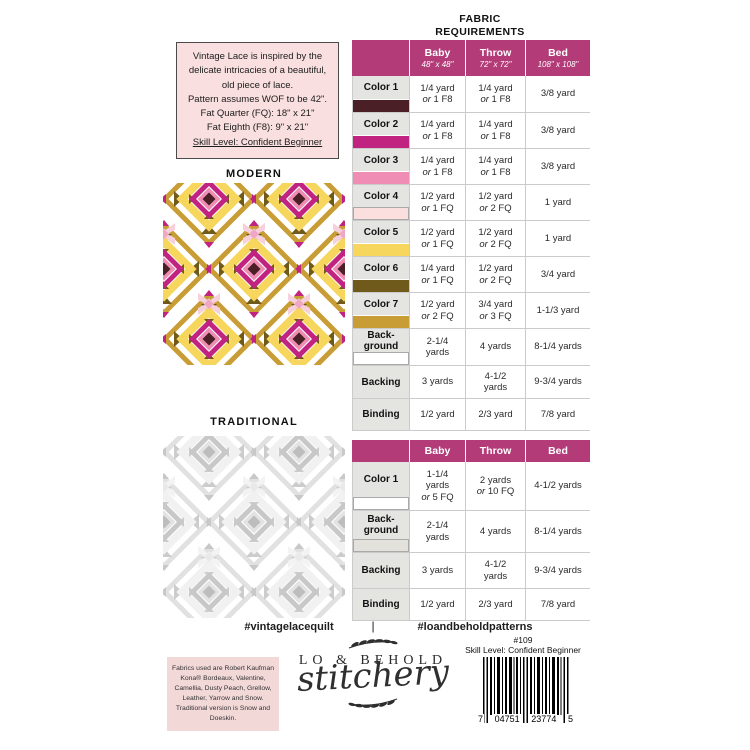 This screenshot has width=750, height=750. What do you see at coordinates (257, 114) in the screenshot?
I see `fat-quarter-note: Fat Quarter (FQ): 18" x 21"` at bounding box center [257, 114].